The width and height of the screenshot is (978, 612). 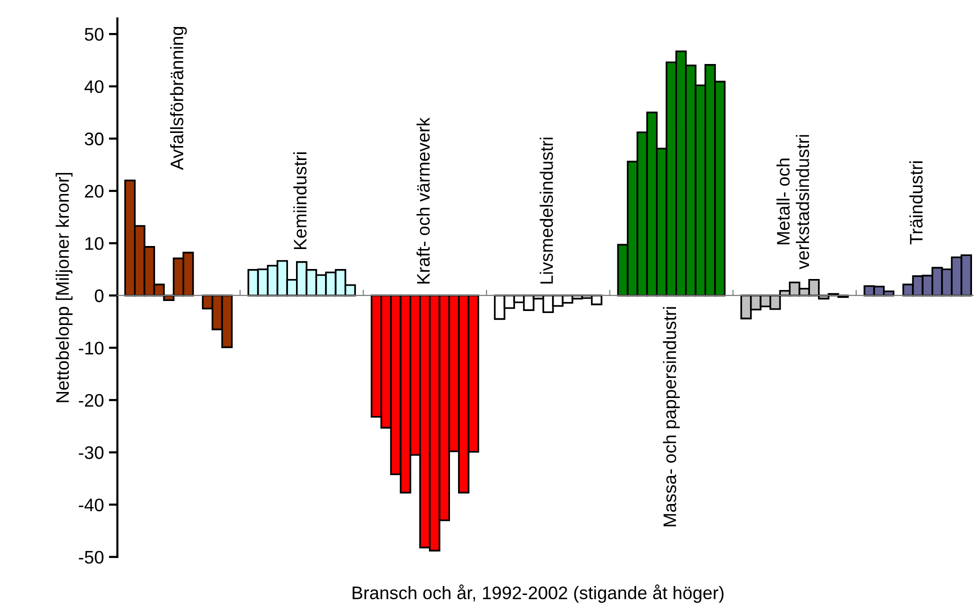 What do you see at coordinates (793, 202) in the screenshot?
I see `x-tick-label: Metall- och verkstadsindustri` at bounding box center [793, 202].